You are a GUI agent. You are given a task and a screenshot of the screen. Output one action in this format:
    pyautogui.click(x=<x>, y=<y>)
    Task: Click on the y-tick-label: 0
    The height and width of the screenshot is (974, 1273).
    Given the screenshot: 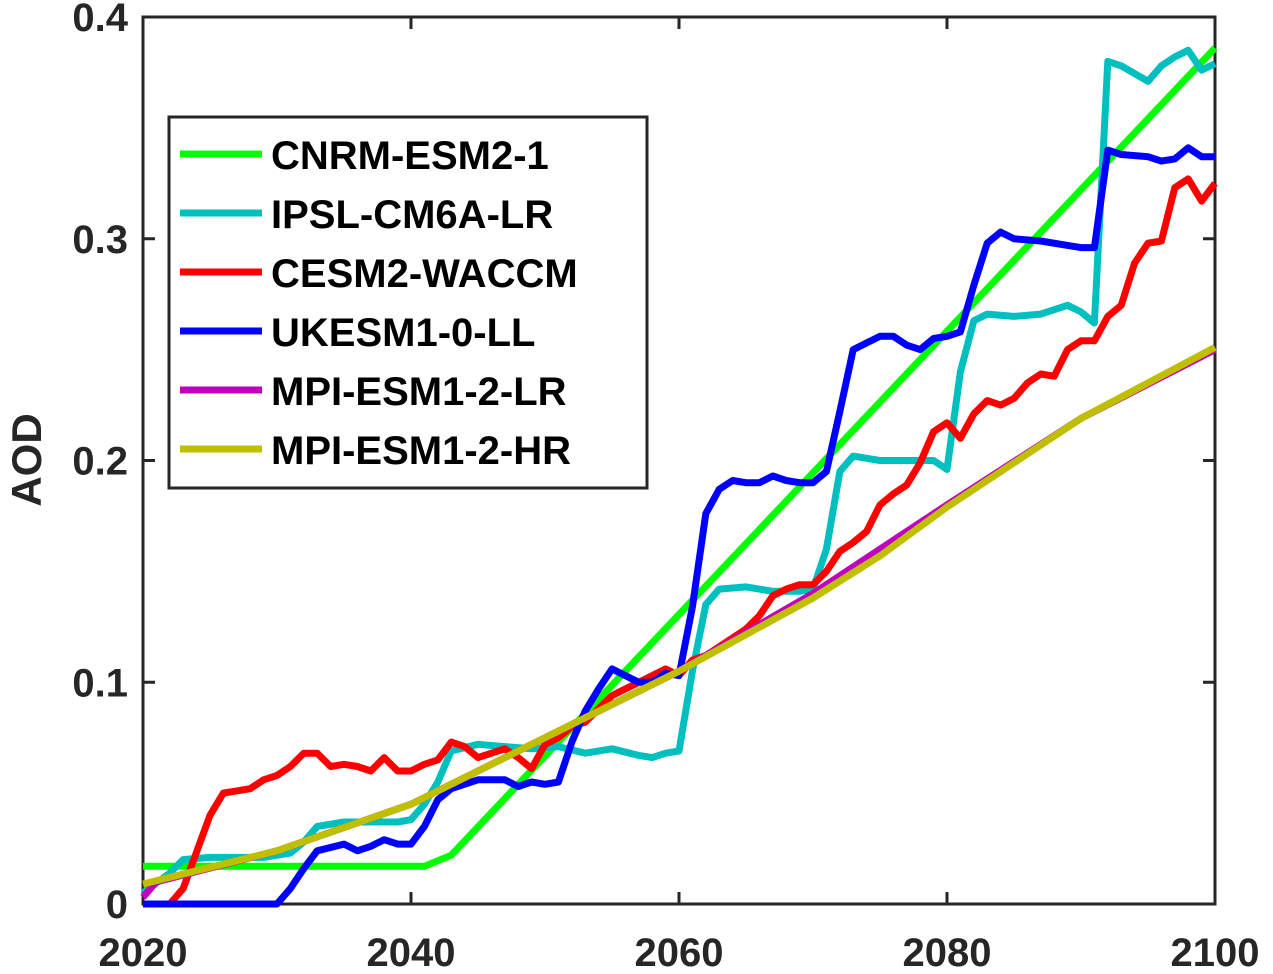 What is the action you would take?
    pyautogui.click(x=117, y=905)
    